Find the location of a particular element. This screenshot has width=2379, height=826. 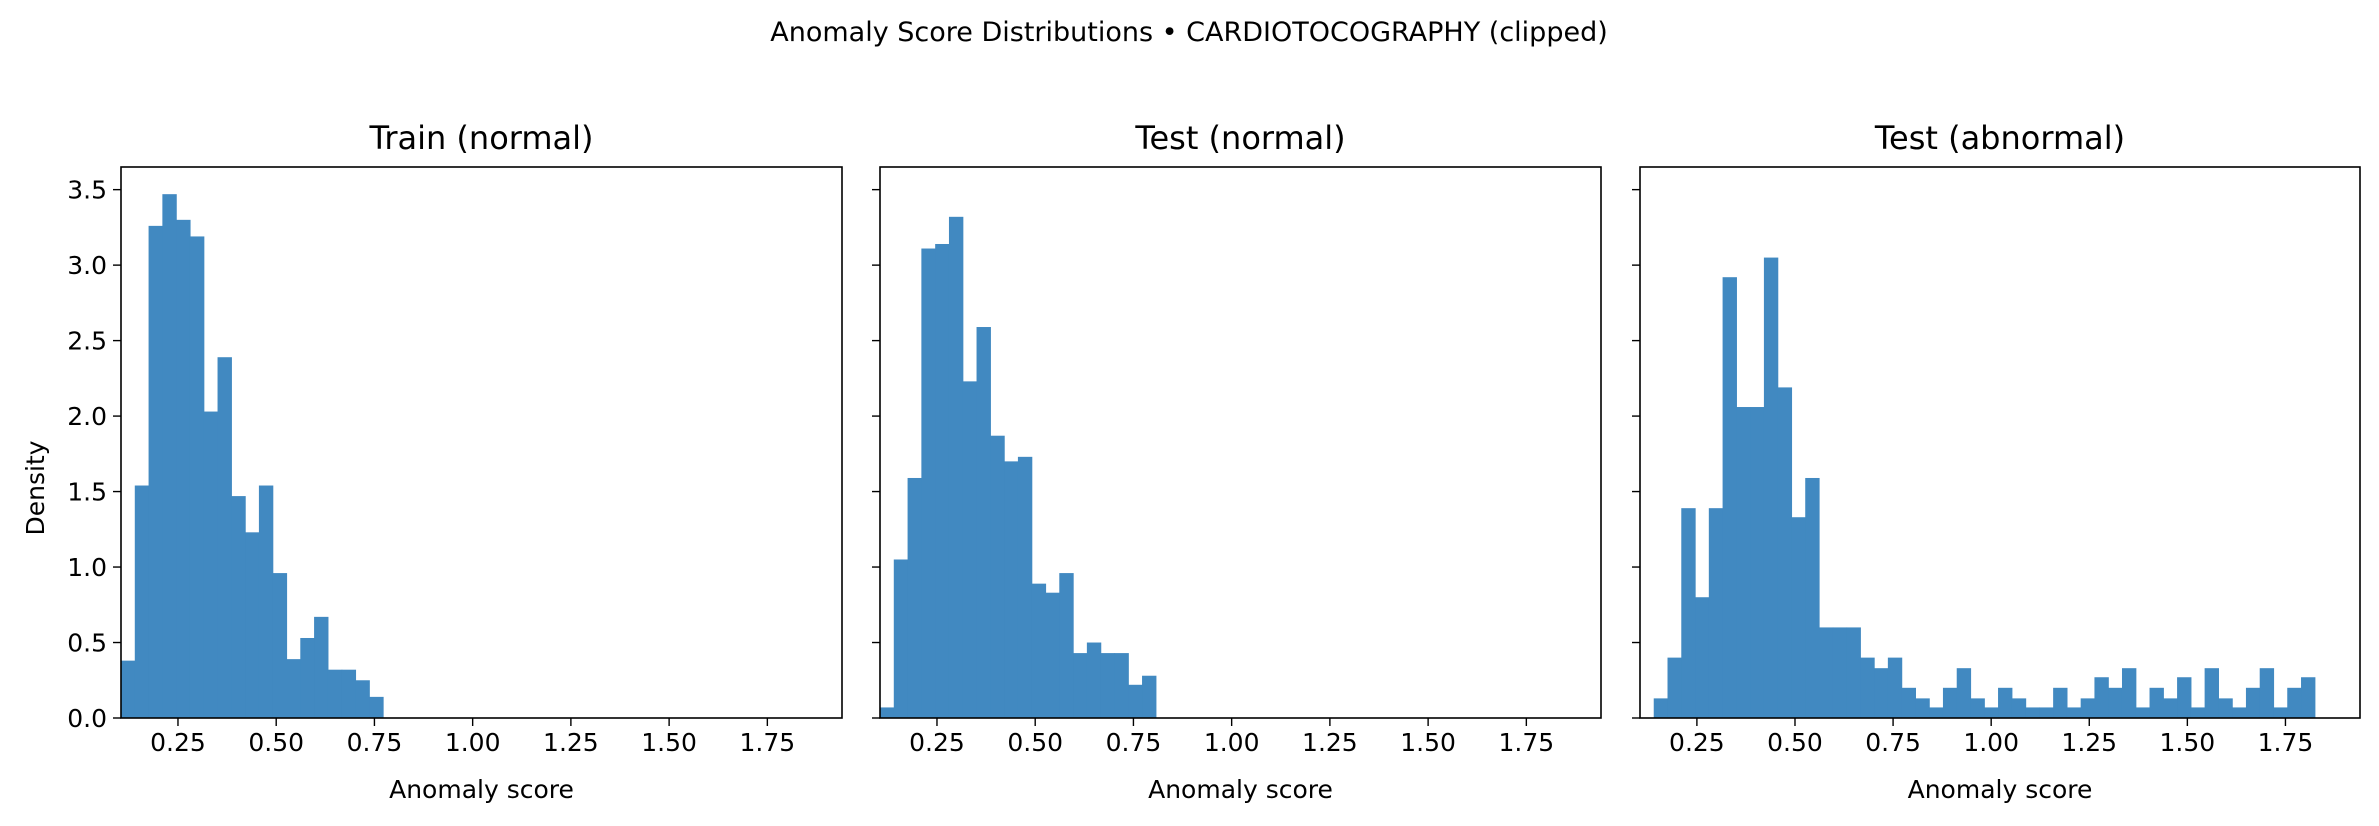

y-axis-label: Density is located at coordinates (35, 487).